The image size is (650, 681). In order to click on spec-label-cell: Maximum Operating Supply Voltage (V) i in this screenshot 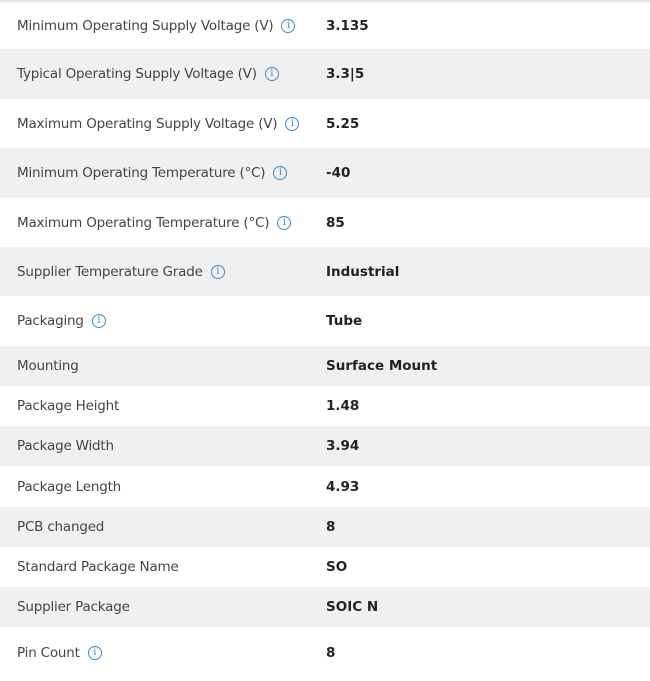, I will do `click(163, 124)`.